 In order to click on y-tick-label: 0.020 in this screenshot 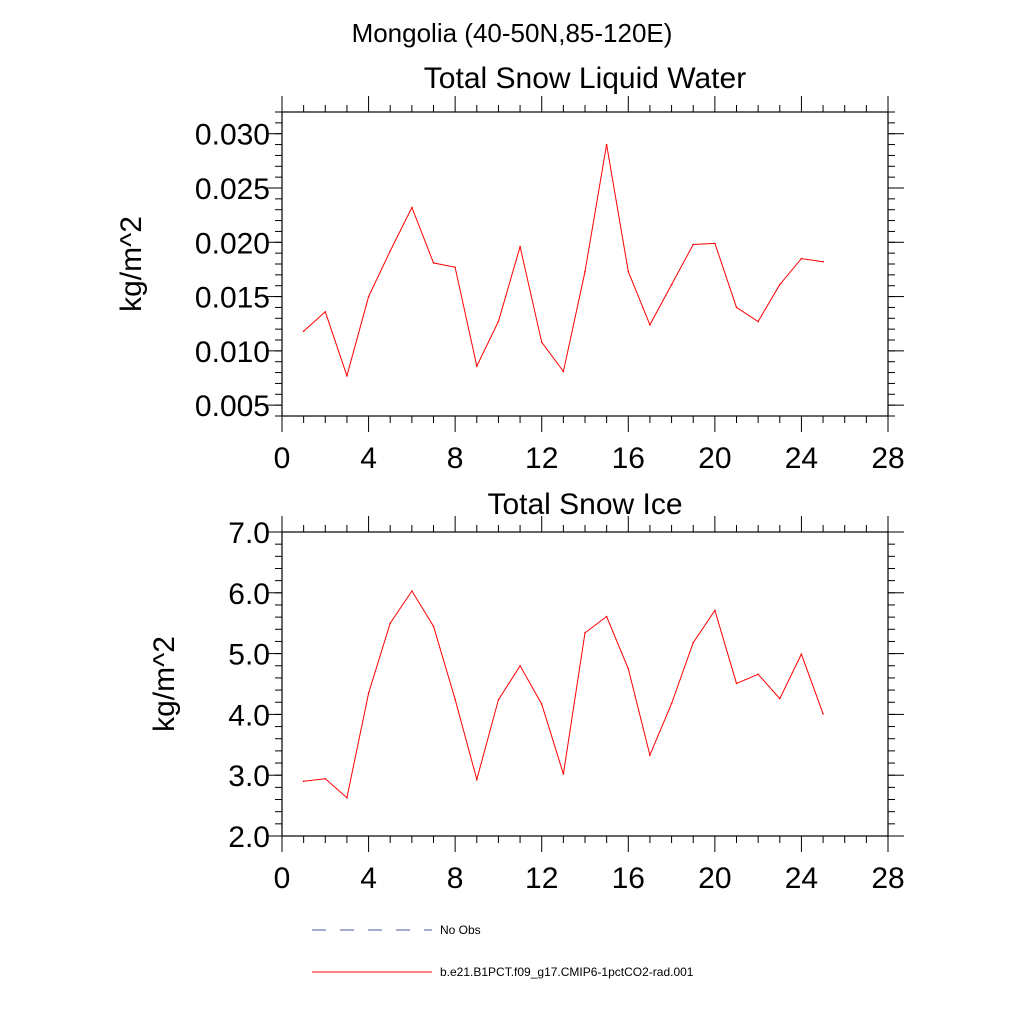, I will do `click(232, 243)`.